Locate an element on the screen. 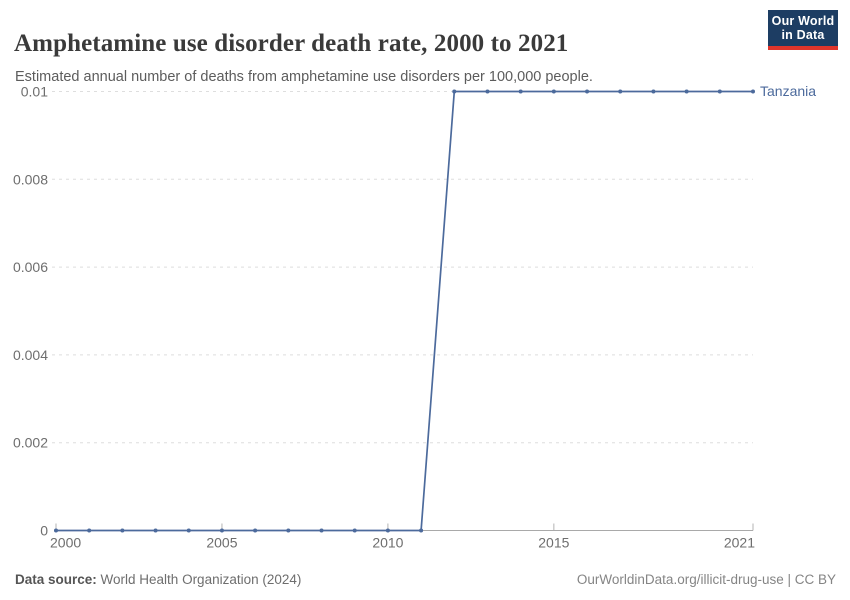 Image resolution: width=850 pixels, height=600 pixels. y-tick-label: 0.006 is located at coordinates (30, 267).